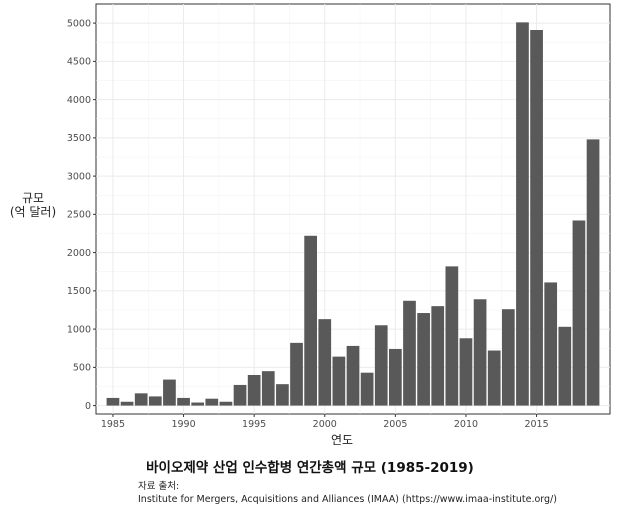 This screenshot has width=620, height=516. I want to click on y-tick-label: 500, so click(82, 368).